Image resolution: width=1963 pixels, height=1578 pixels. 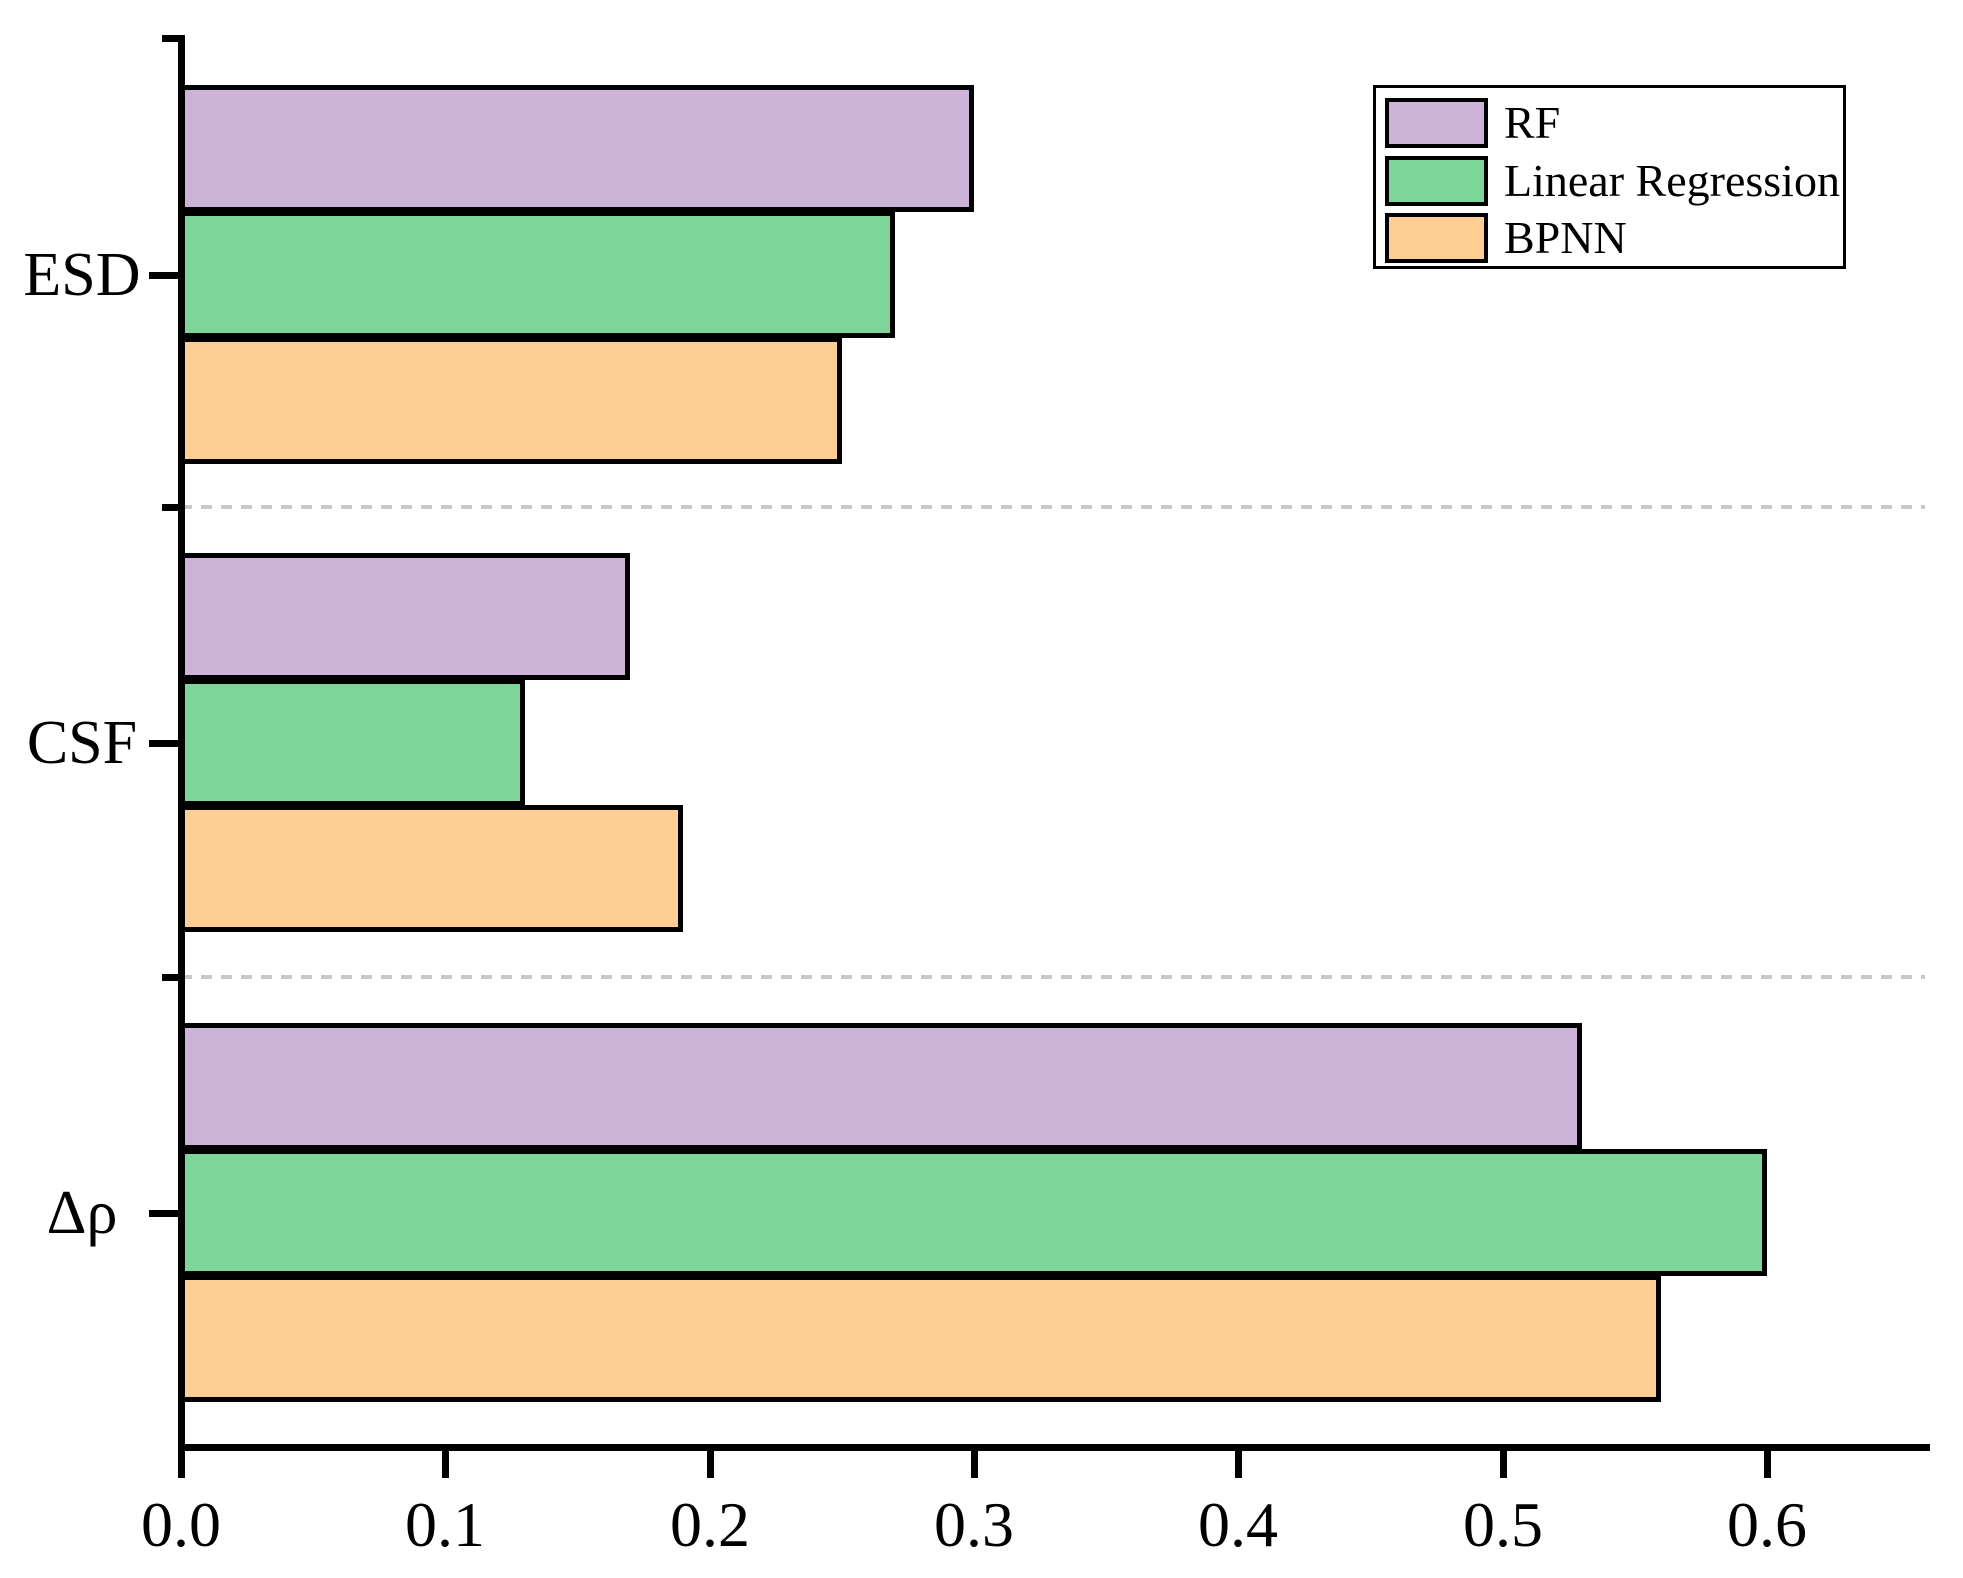 I want to click on bar-csf-linear-regression, so click(x=351, y=742).